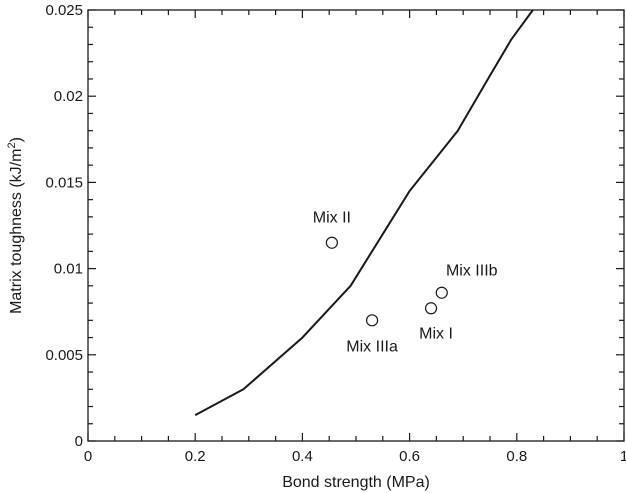 This screenshot has width=626, height=493. I want to click on points-layer: Mix II Mix IIIa Mix I Mix IIIb, so click(405, 283).